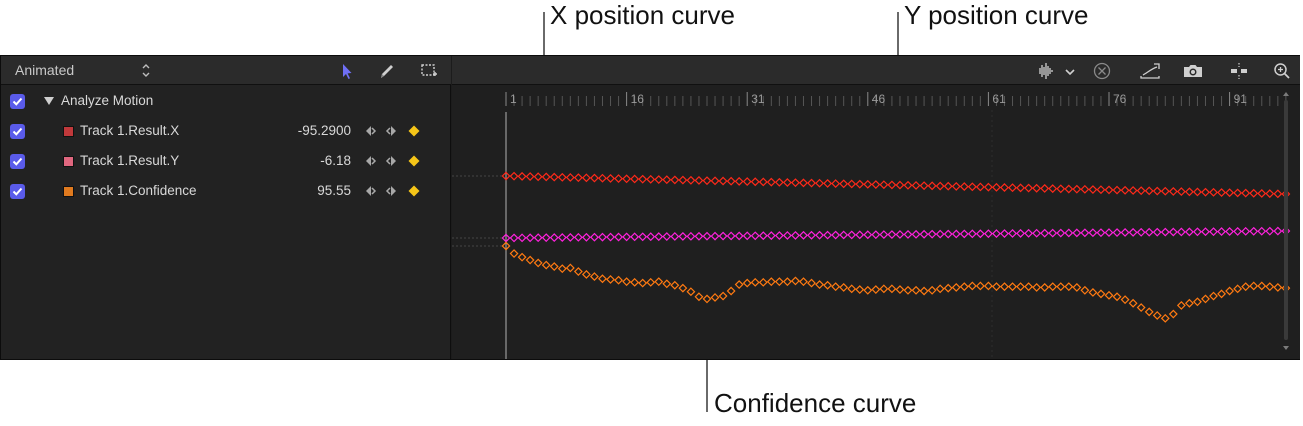 This screenshot has height=426, width=1303. What do you see at coordinates (392, 191) in the screenshot?
I see `next-keyframe-icon` at bounding box center [392, 191].